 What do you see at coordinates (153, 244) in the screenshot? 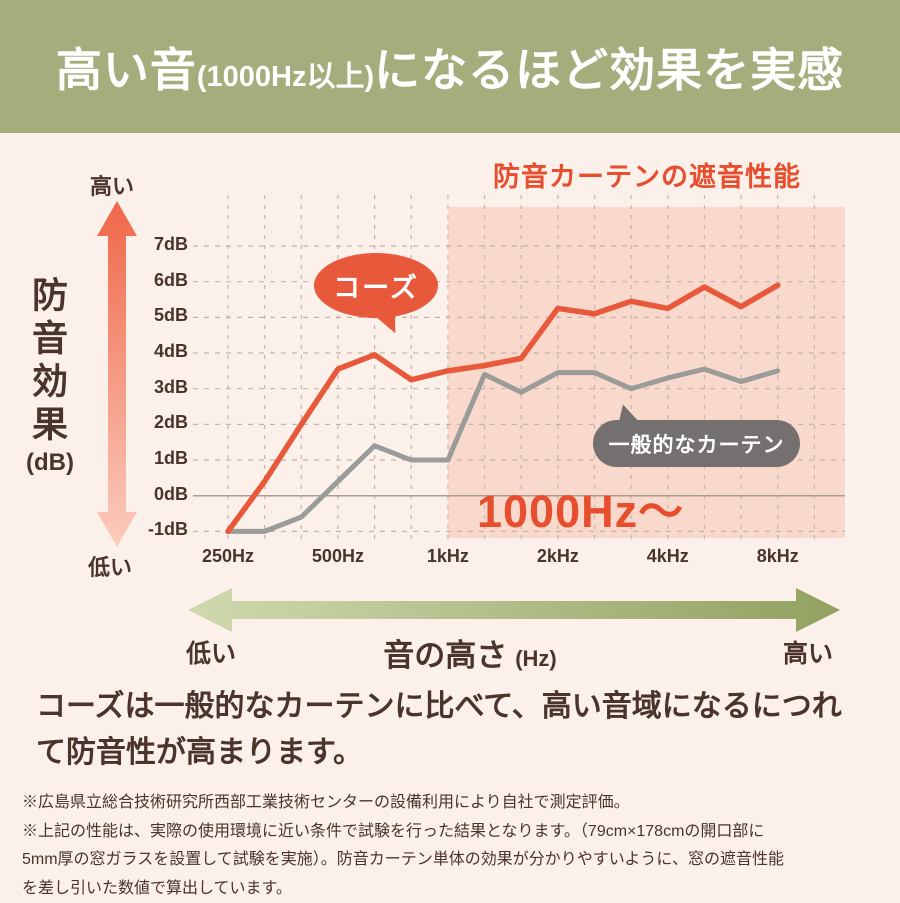
I see `y-tick-label: 7dB` at bounding box center [153, 244].